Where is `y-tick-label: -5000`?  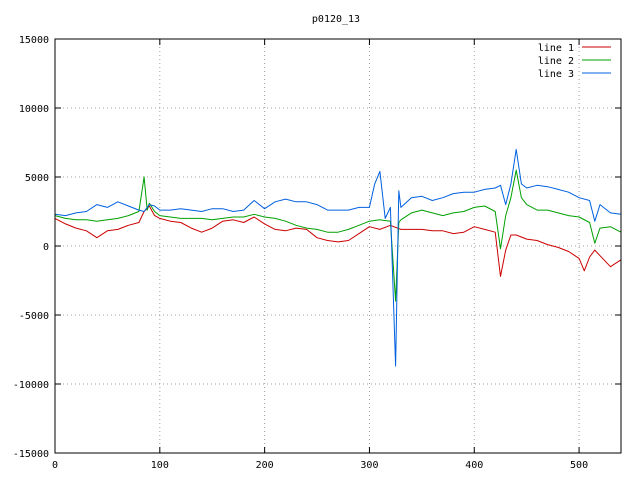 y-tick-label: -5000 is located at coordinates (34, 316).